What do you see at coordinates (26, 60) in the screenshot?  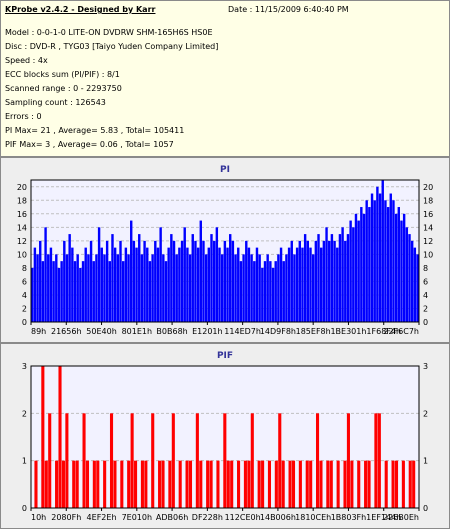 I see `info-speed: Speed : 4x` at bounding box center [26, 60].